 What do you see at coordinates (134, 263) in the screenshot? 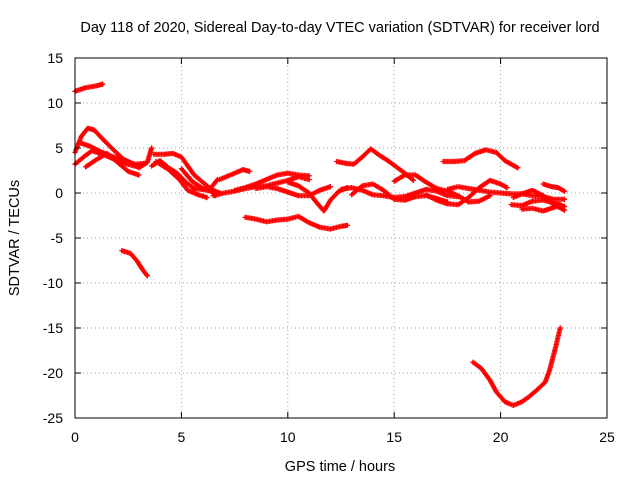
I see `series-track-isolated-low` at bounding box center [134, 263].